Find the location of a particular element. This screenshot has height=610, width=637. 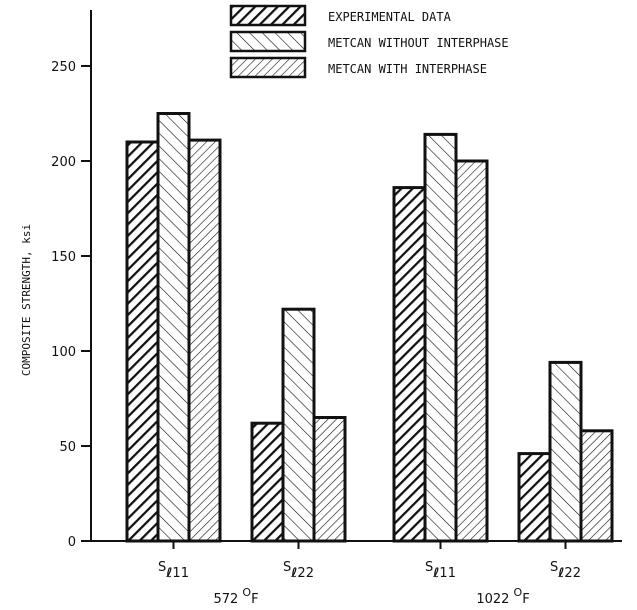

y-tick-label: 0 is located at coordinates (72, 542).